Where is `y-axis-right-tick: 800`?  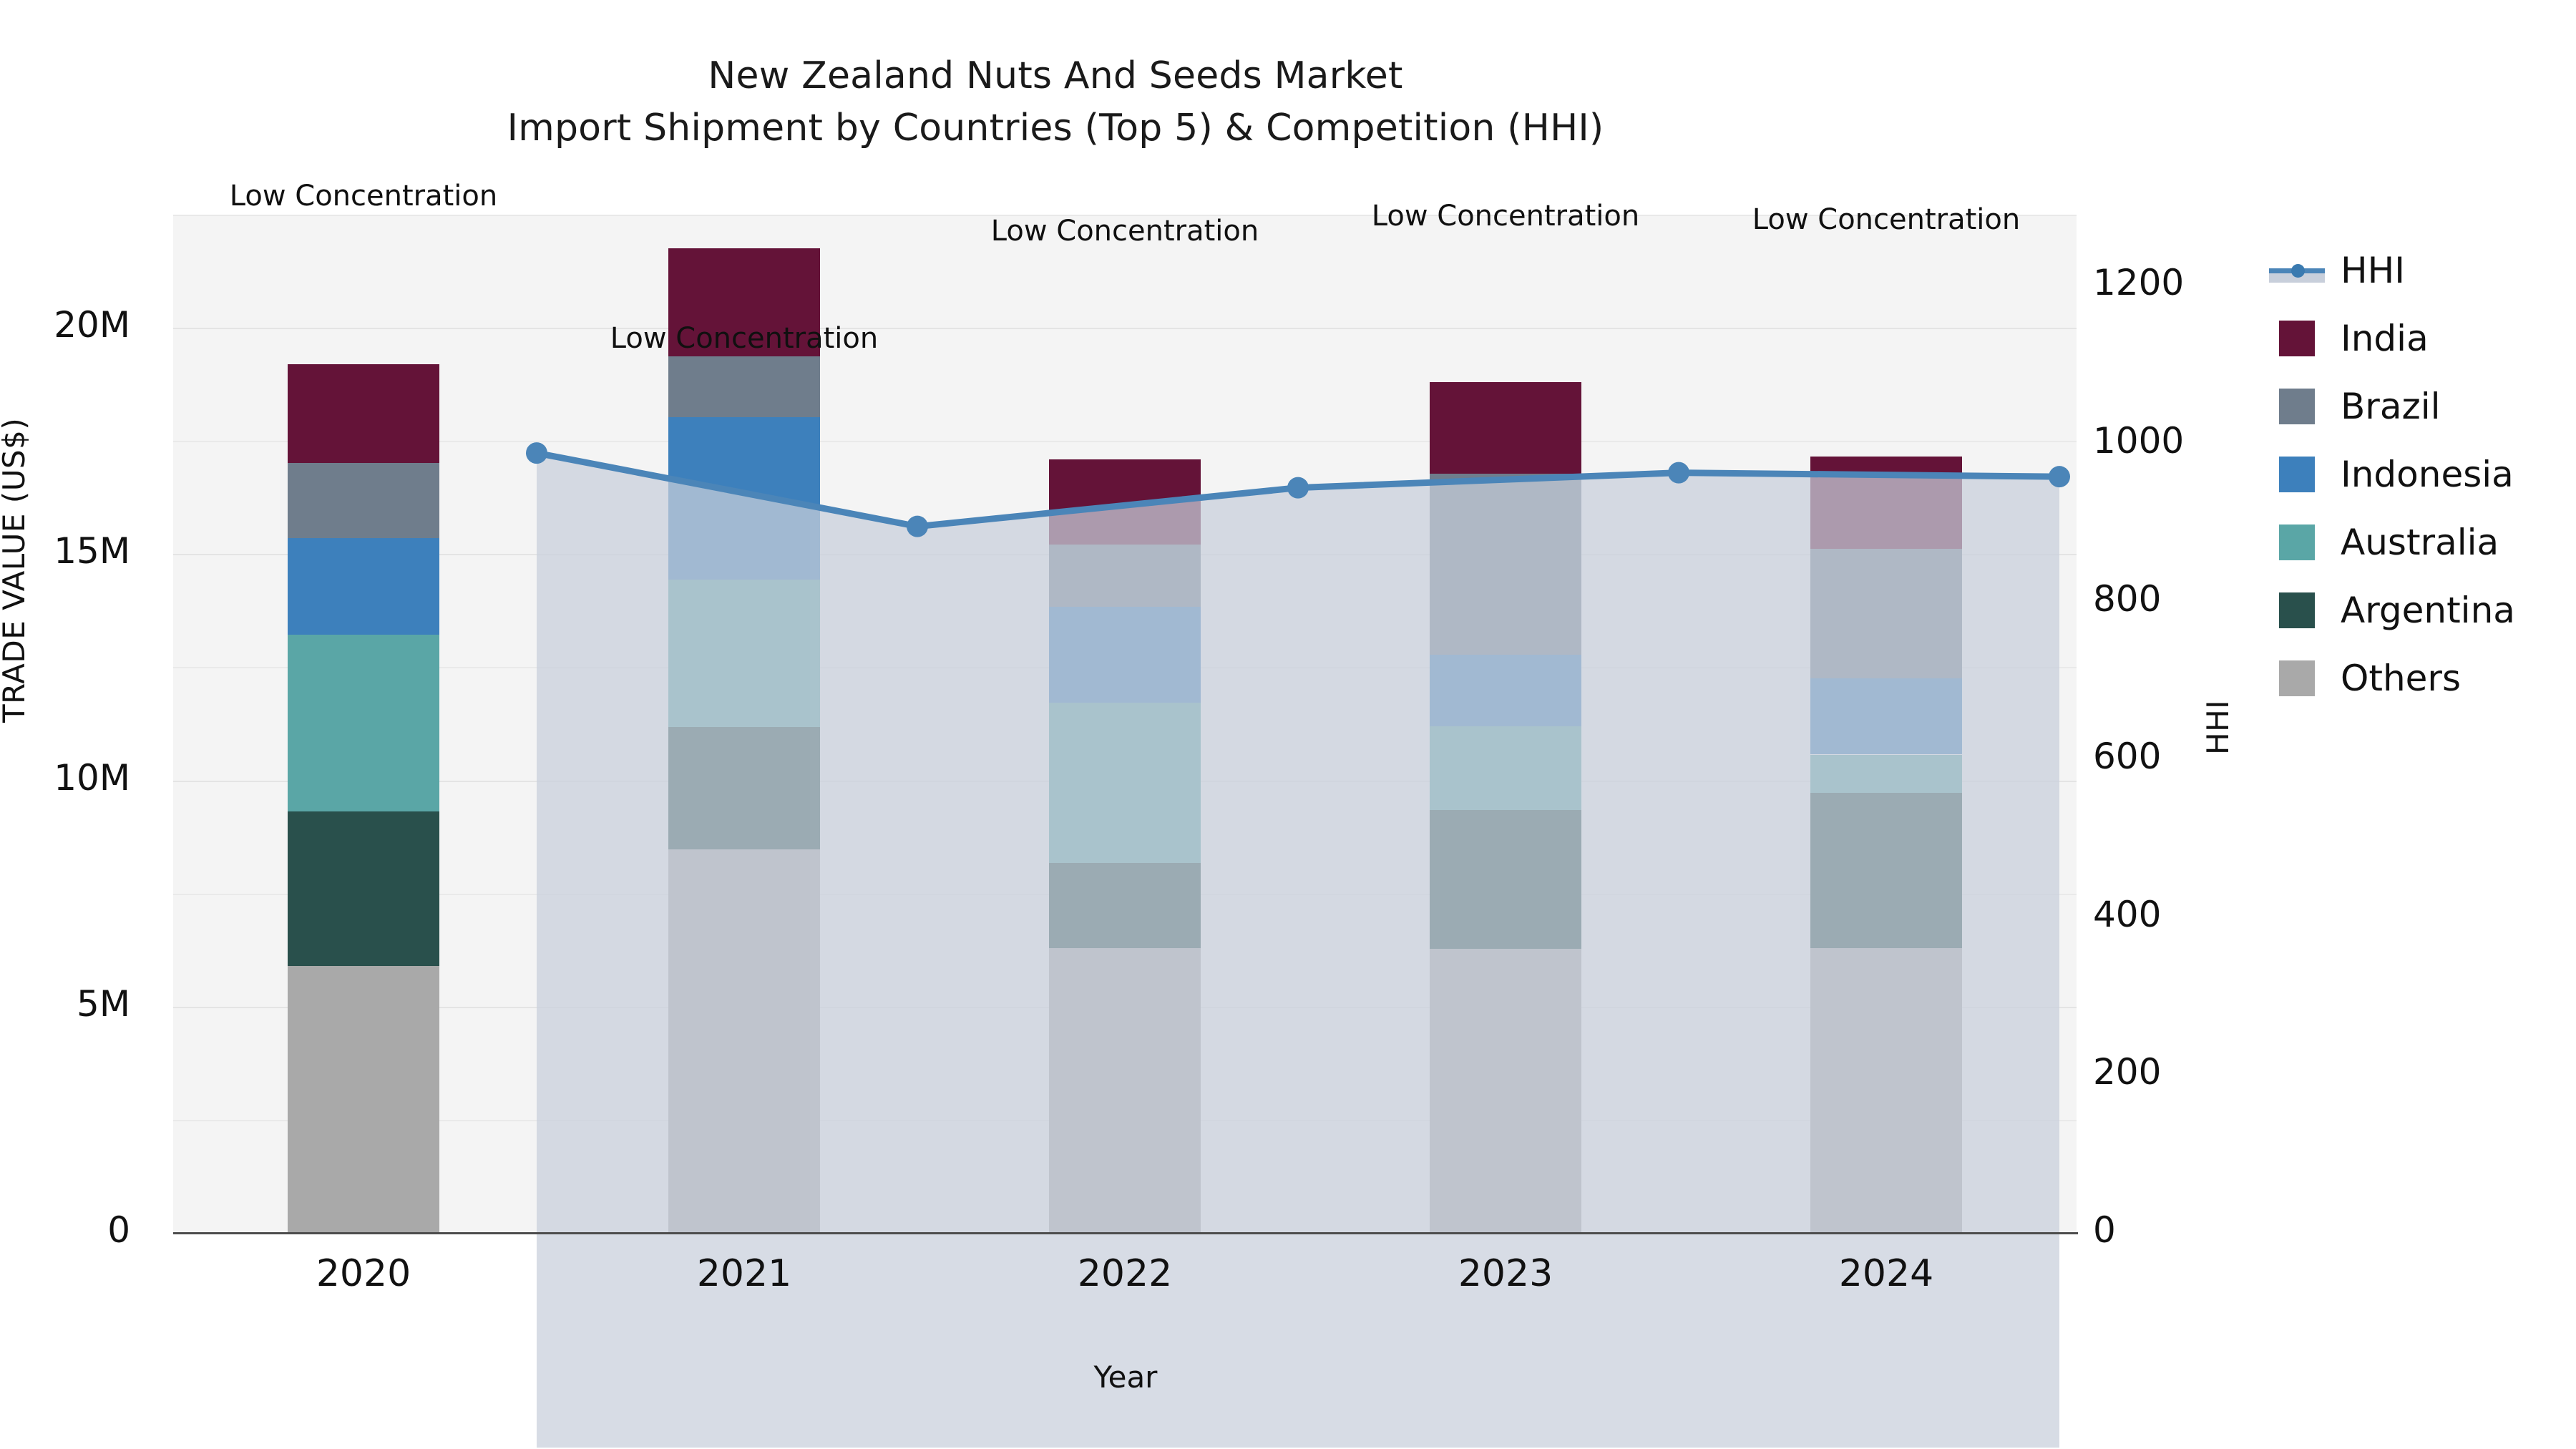 y-axis-right-tick: 800 is located at coordinates (2127, 598).